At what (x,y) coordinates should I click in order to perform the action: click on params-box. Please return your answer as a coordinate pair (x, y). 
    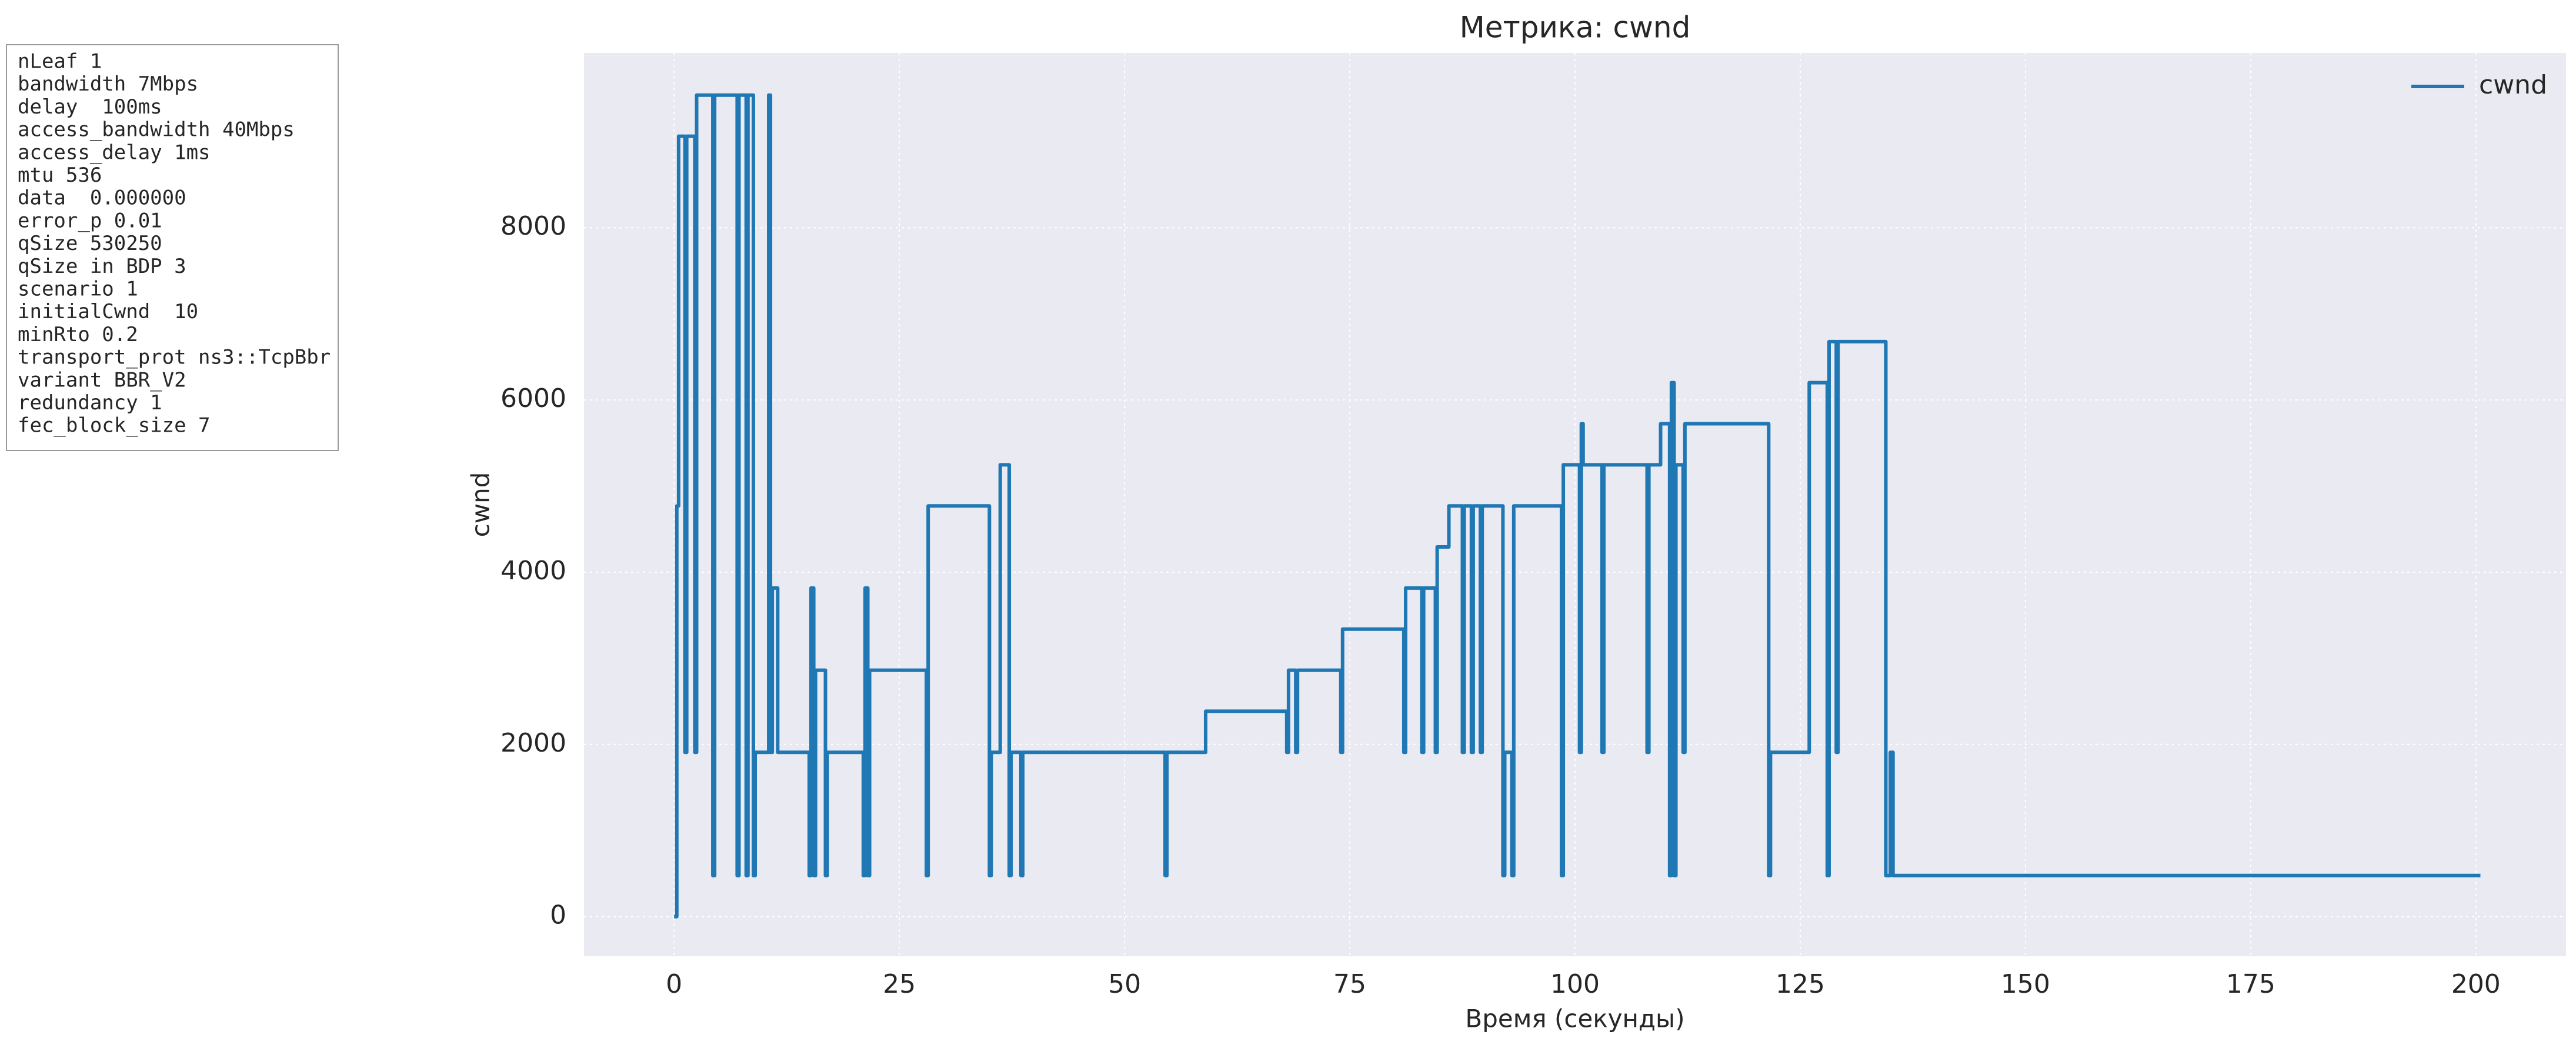
    Looking at the image, I should click on (172, 247).